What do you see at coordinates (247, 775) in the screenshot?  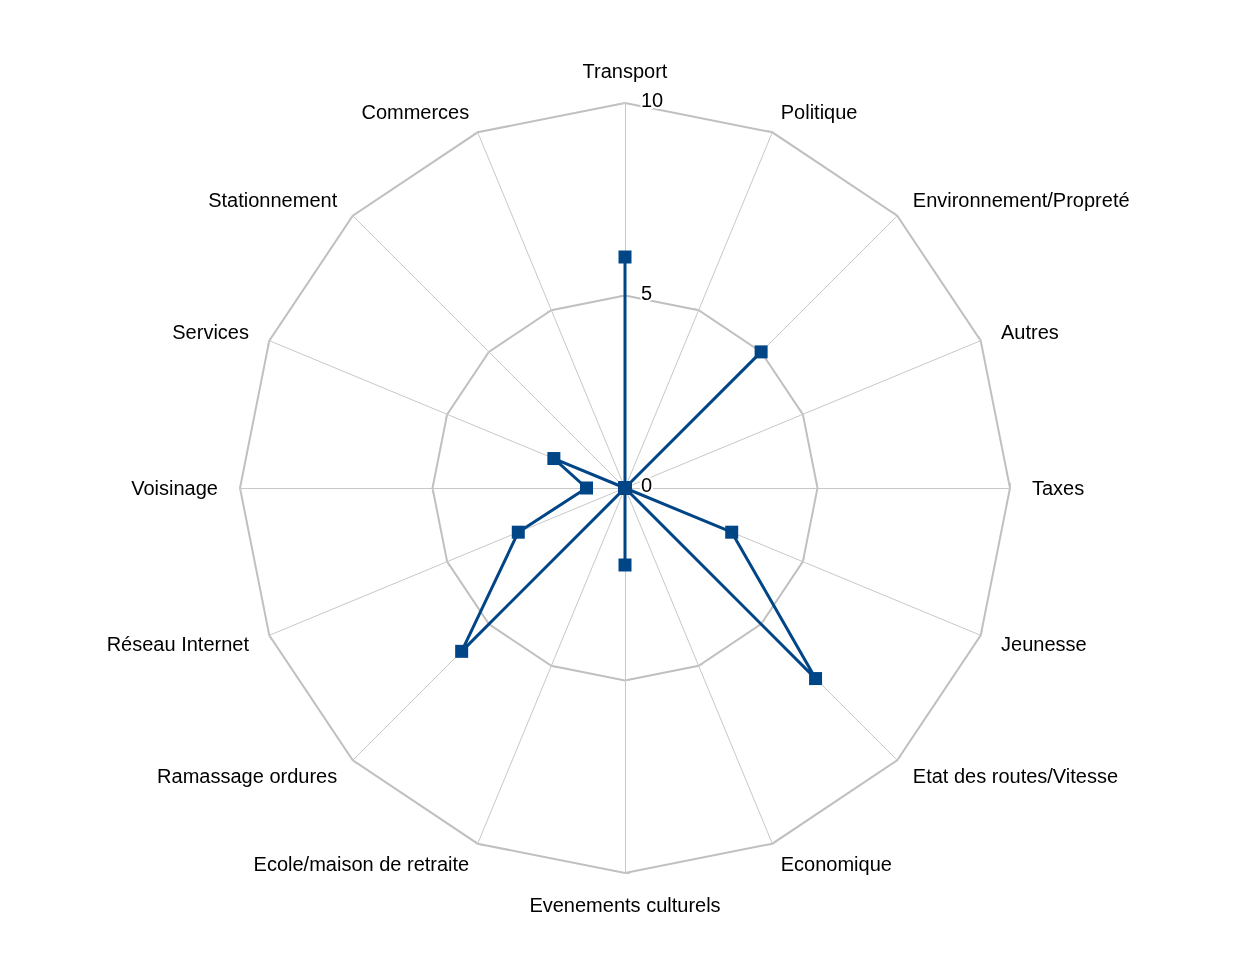 I see `spoke-label: Ramassage ordures` at bounding box center [247, 775].